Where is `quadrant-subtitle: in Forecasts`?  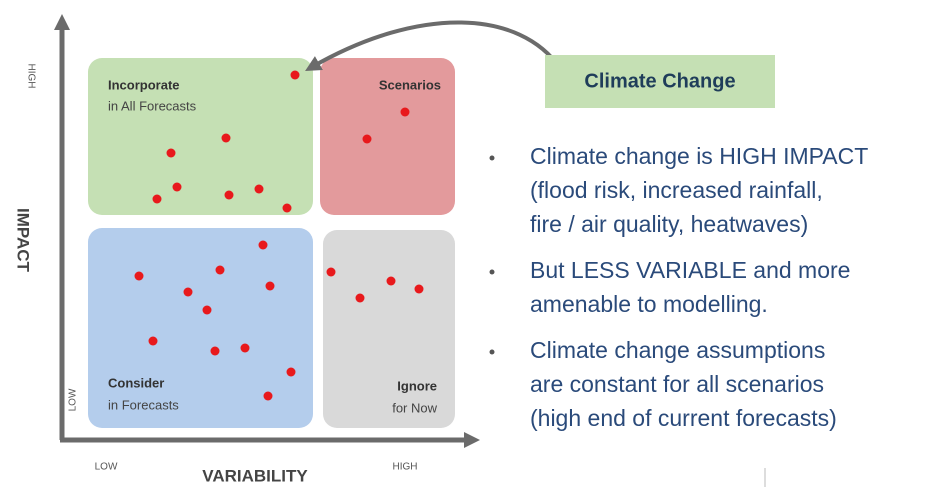
quadrant-subtitle: in Forecasts is located at coordinates (143, 404).